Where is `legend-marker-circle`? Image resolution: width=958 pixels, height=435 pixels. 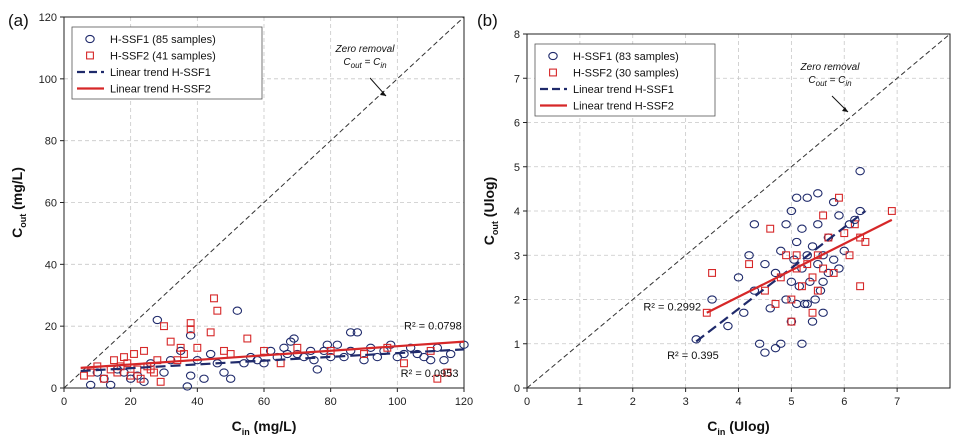
legend-marker-circle is located at coordinates (553, 56).